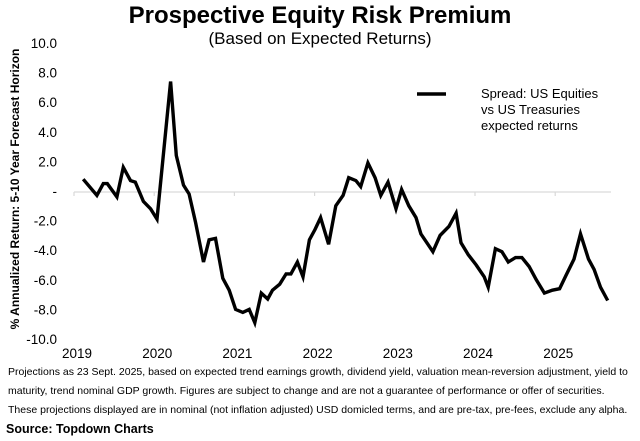 This screenshot has height=441, width=640. I want to click on x-tick-label: 2022, so click(318, 353).